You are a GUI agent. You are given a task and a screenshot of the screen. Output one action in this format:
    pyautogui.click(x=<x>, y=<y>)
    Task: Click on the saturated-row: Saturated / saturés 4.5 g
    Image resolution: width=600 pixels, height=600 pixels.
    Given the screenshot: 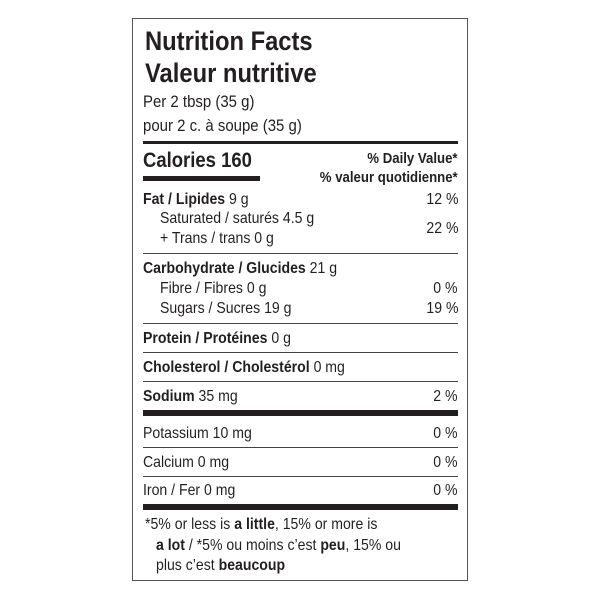 What is the action you would take?
    pyautogui.click(x=237, y=218)
    